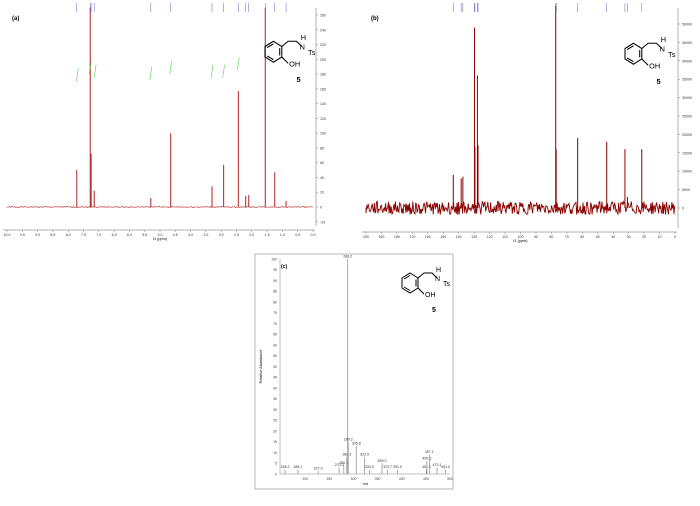  Describe the element at coordinates (275, 442) in the screenshot. I see `y-tick-label: 15` at that location.